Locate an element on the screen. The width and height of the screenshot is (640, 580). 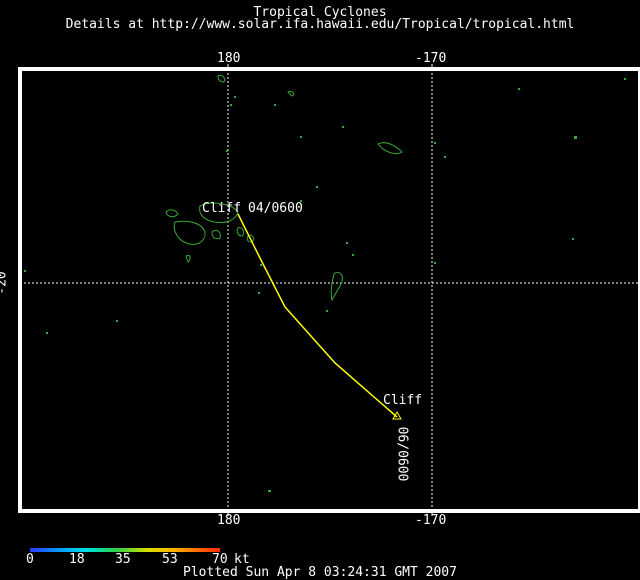
plot-timestamp: Plotted Sun Apr 8 03:24:31 GMT 2007 is located at coordinates (320, 572).